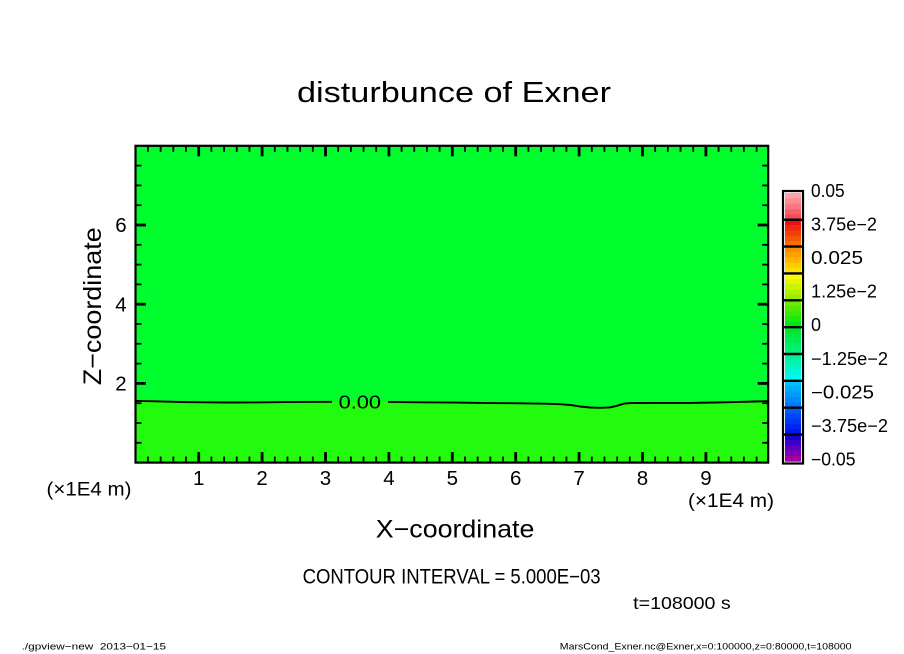 This screenshot has height=654, width=904. What do you see at coordinates (849, 426) in the screenshot?
I see `svg-text: −3.75e−2` at bounding box center [849, 426].